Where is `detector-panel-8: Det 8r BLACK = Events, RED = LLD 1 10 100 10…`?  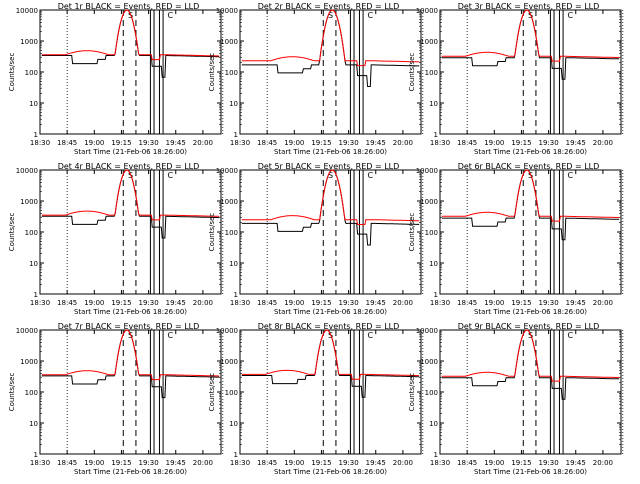
detector-panel-8: Det 8r BLACK = Events, RED = LLD 1 10 100 10… is located at coordinates (316, 399).